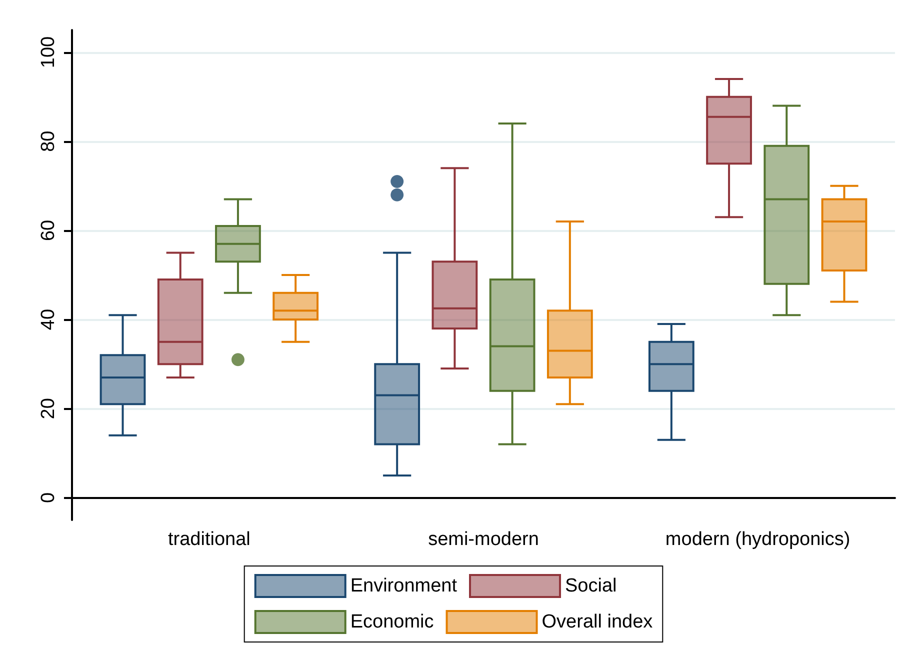 The image size is (907, 658). I want to click on legend-label: Economic, so click(392, 622).